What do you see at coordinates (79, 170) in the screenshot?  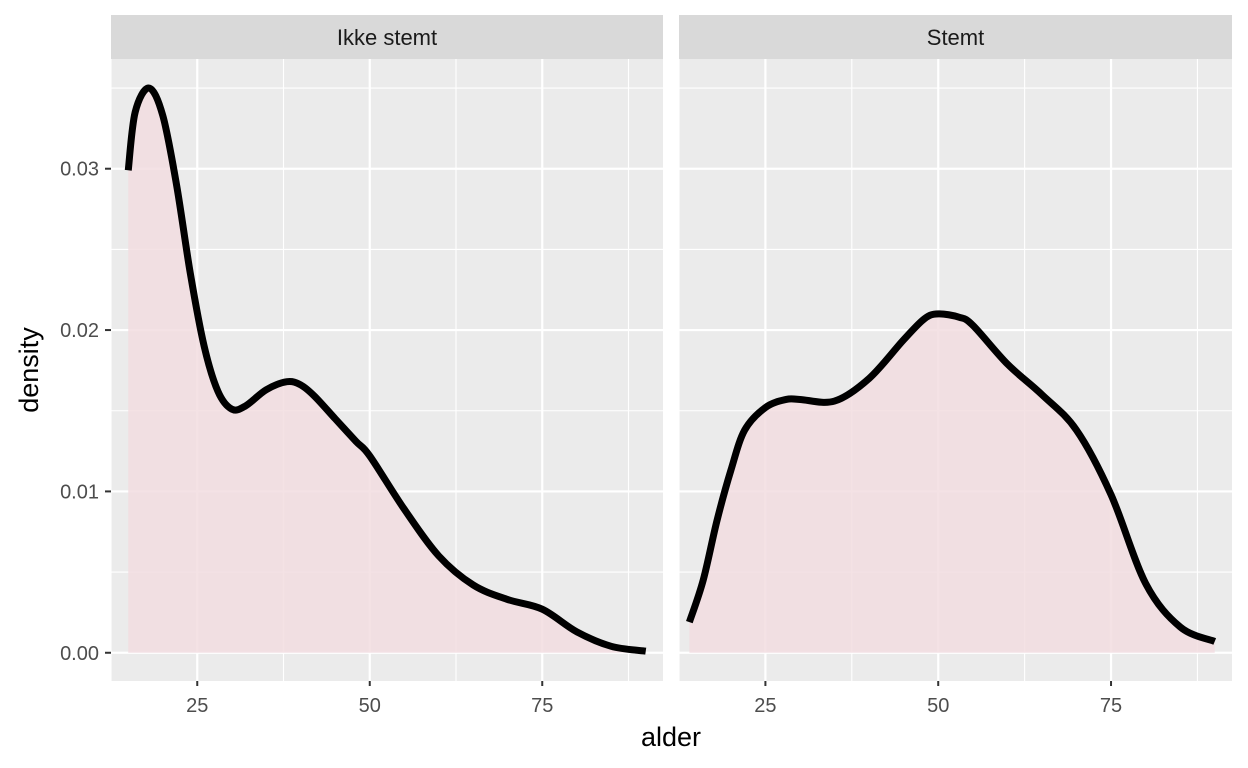 I see `y-tick-label: 0.03` at bounding box center [79, 170].